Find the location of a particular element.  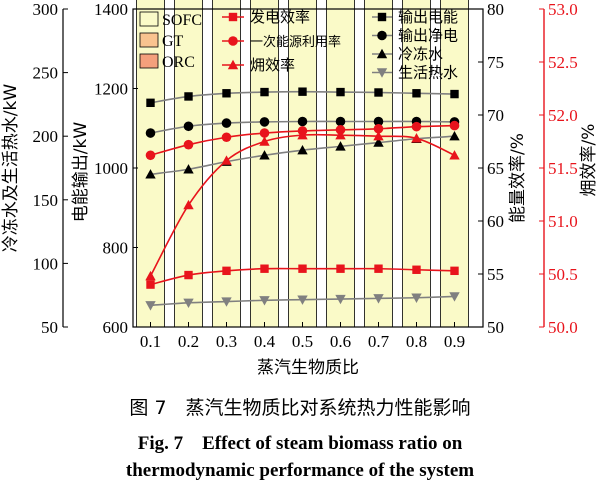

left-inner-axis-title: 电能输出/kW is located at coordinates (81, 172).